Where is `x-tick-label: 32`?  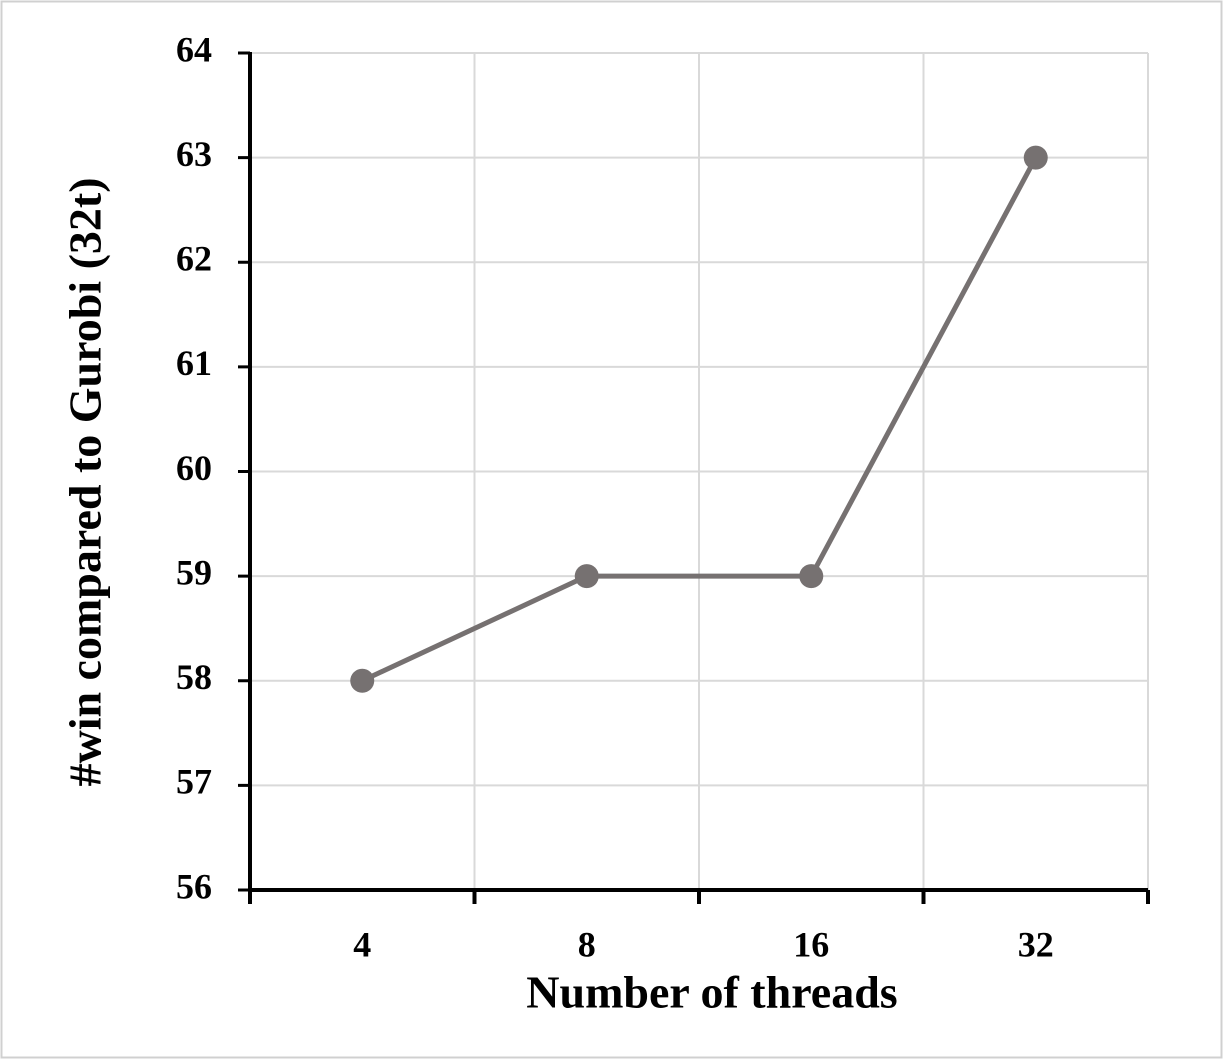
x-tick-label: 32 is located at coordinates (1036, 944).